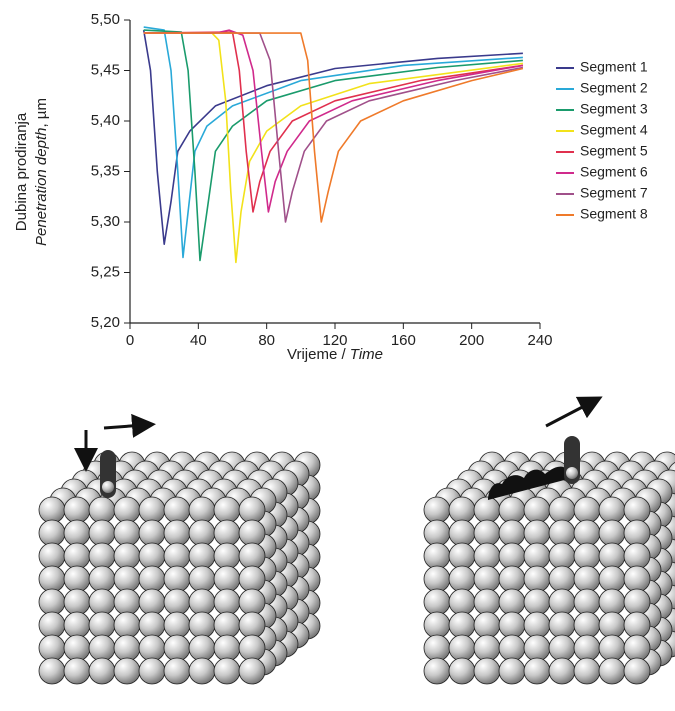  I want to click on legend-label: Segment 5, so click(614, 151).